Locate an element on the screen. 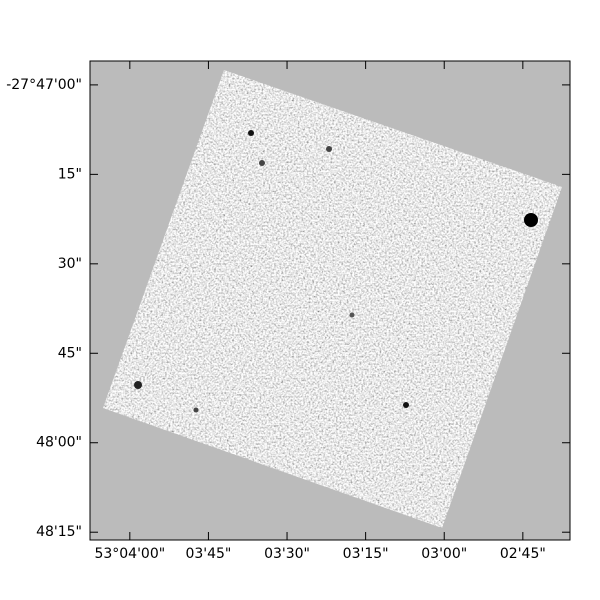 Image resolution: width=600 pixels, height=600 pixels. y-tick-label: 15" is located at coordinates (70, 174).